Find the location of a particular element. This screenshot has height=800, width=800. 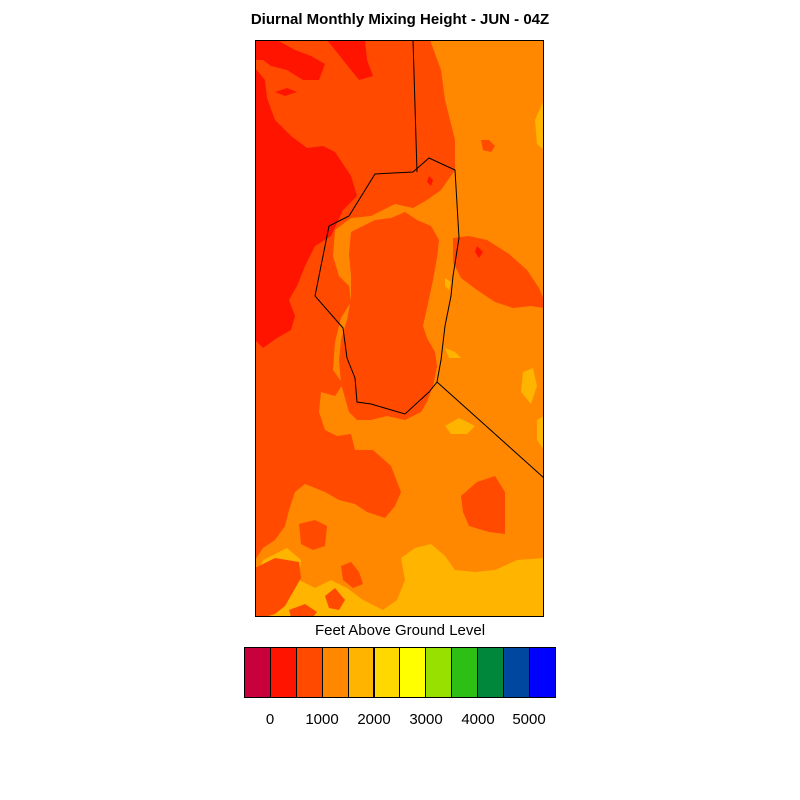

band-below-0-northwest is located at coordinates (314, 194).